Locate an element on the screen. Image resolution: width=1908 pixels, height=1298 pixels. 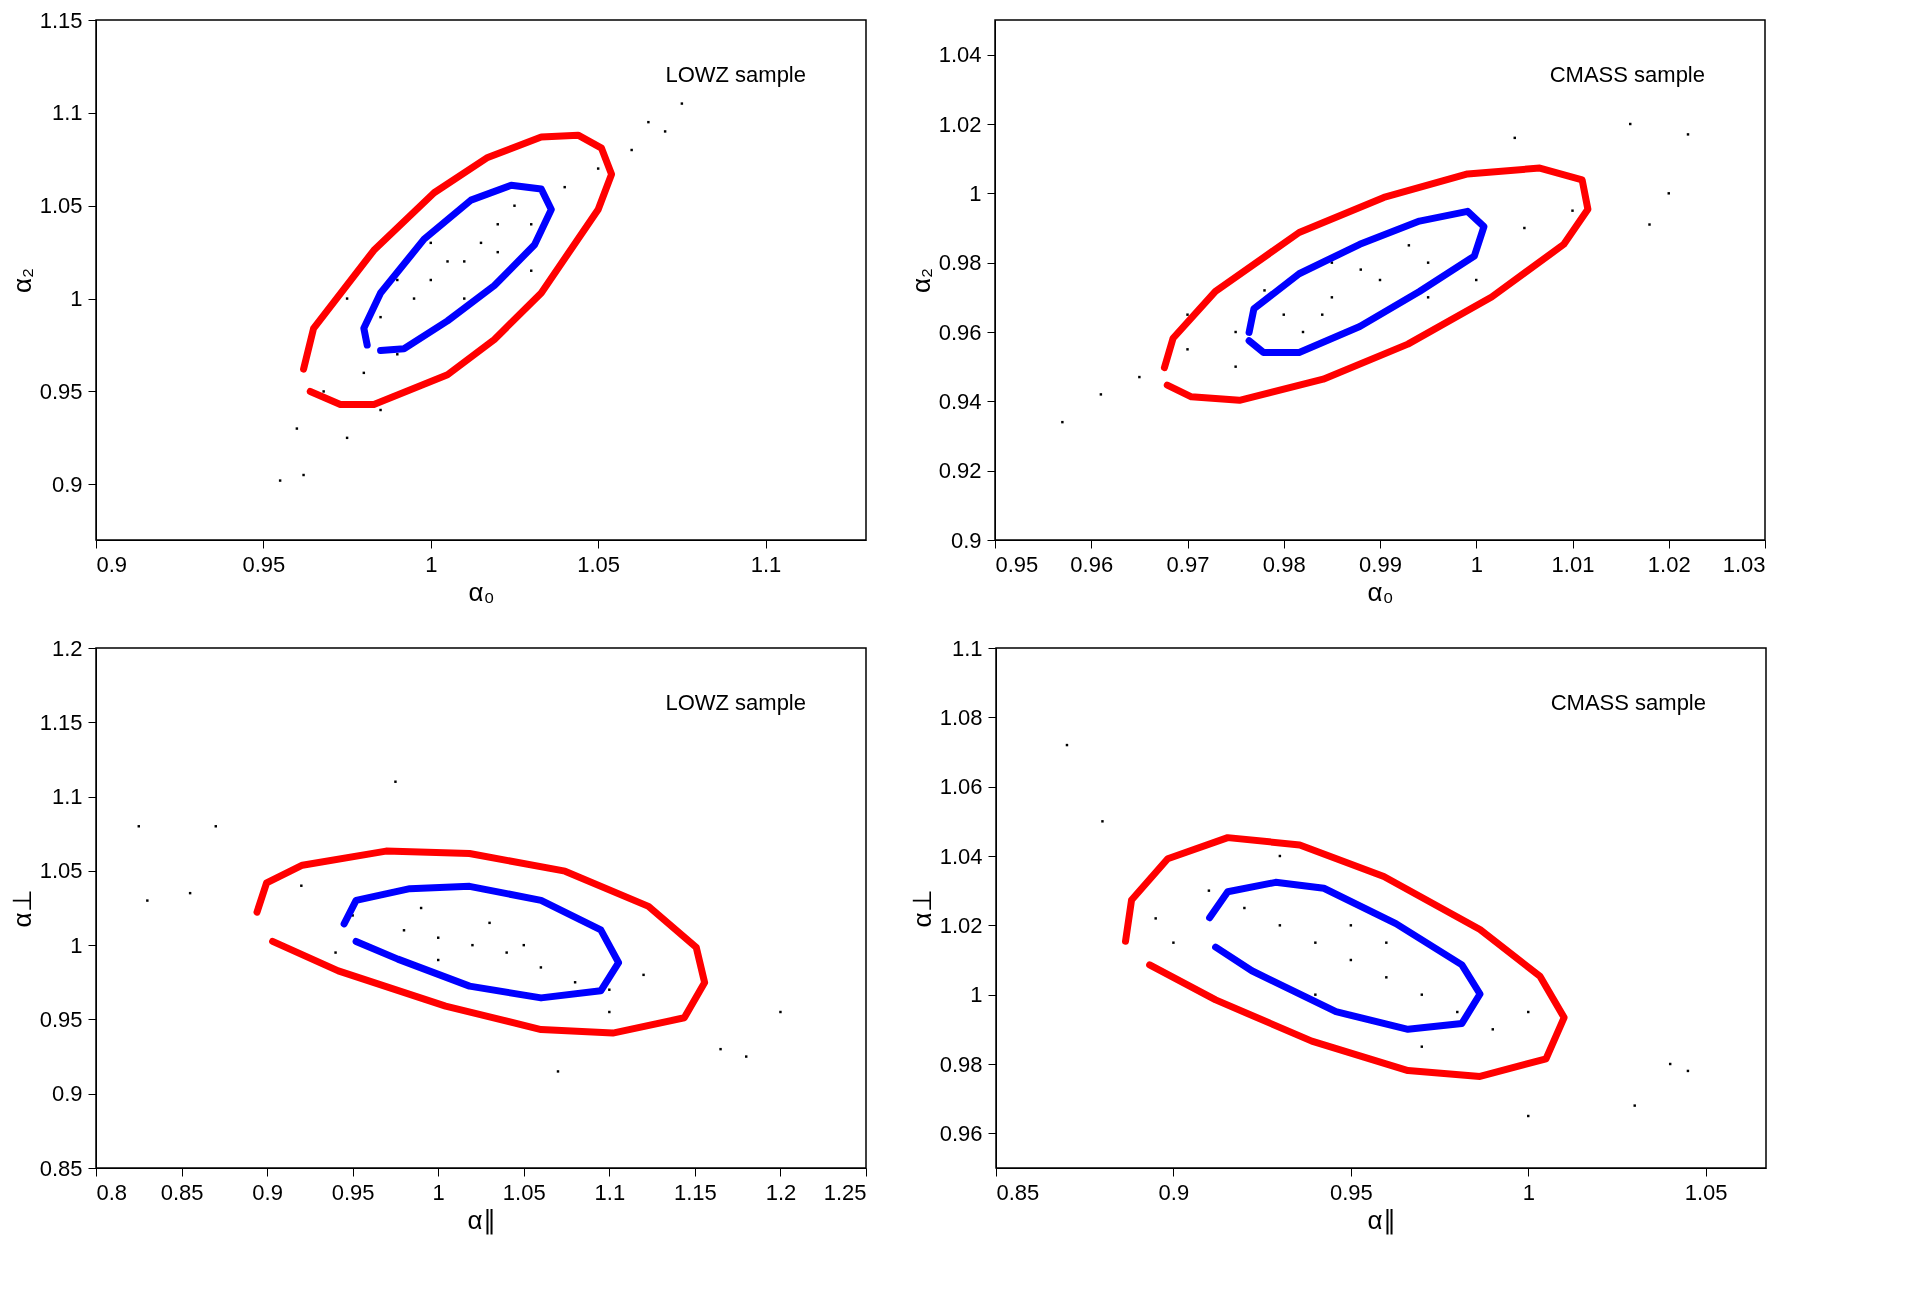
x-tick-label: 0.99 is located at coordinates (1380, 564).